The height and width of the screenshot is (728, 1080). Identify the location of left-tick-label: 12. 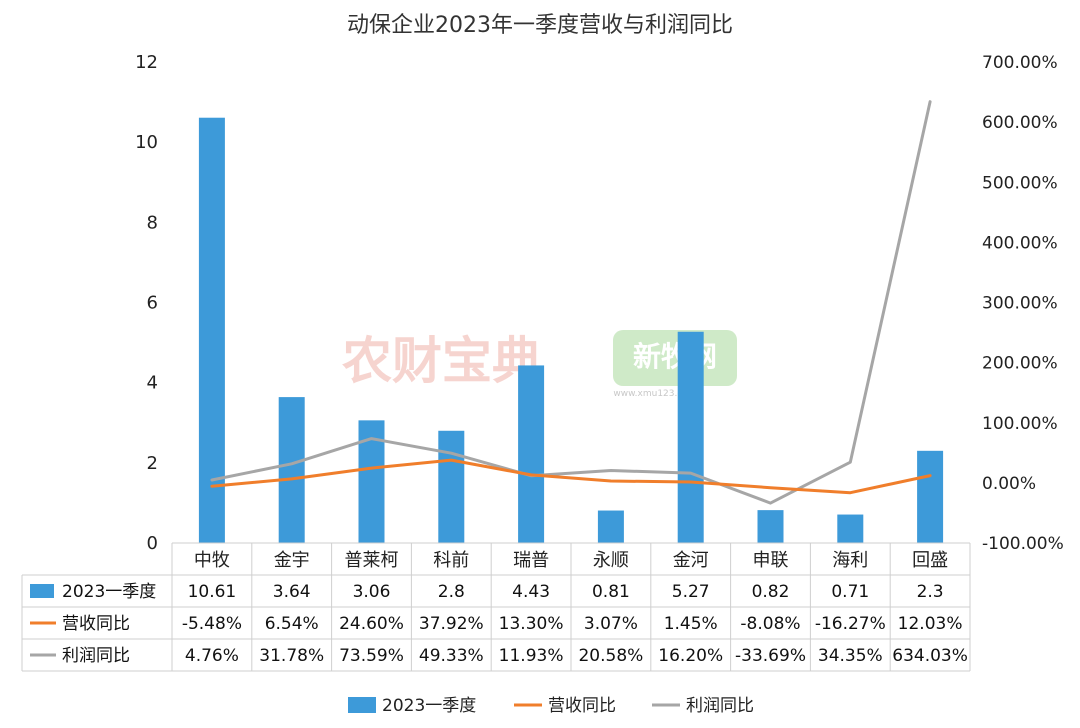
(146, 62).